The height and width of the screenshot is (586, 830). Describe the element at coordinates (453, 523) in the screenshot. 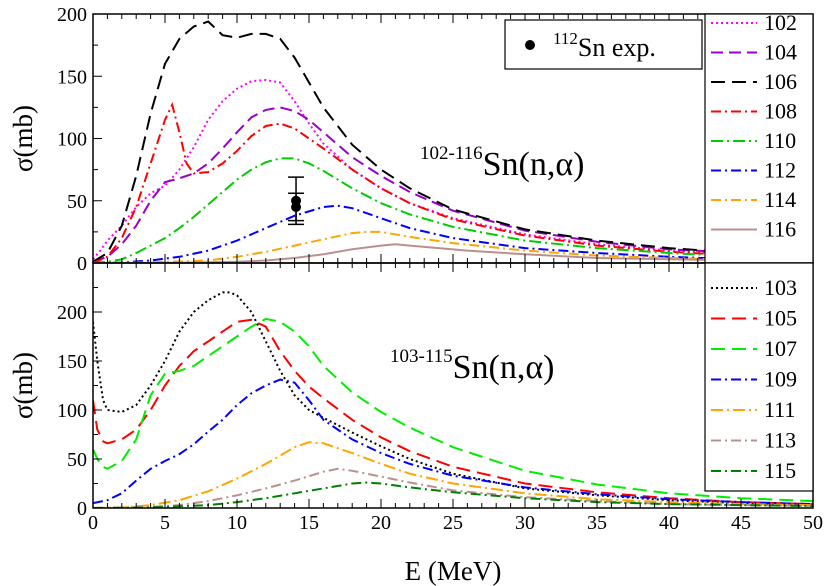

I see `x-tick-label-25: 25` at that location.